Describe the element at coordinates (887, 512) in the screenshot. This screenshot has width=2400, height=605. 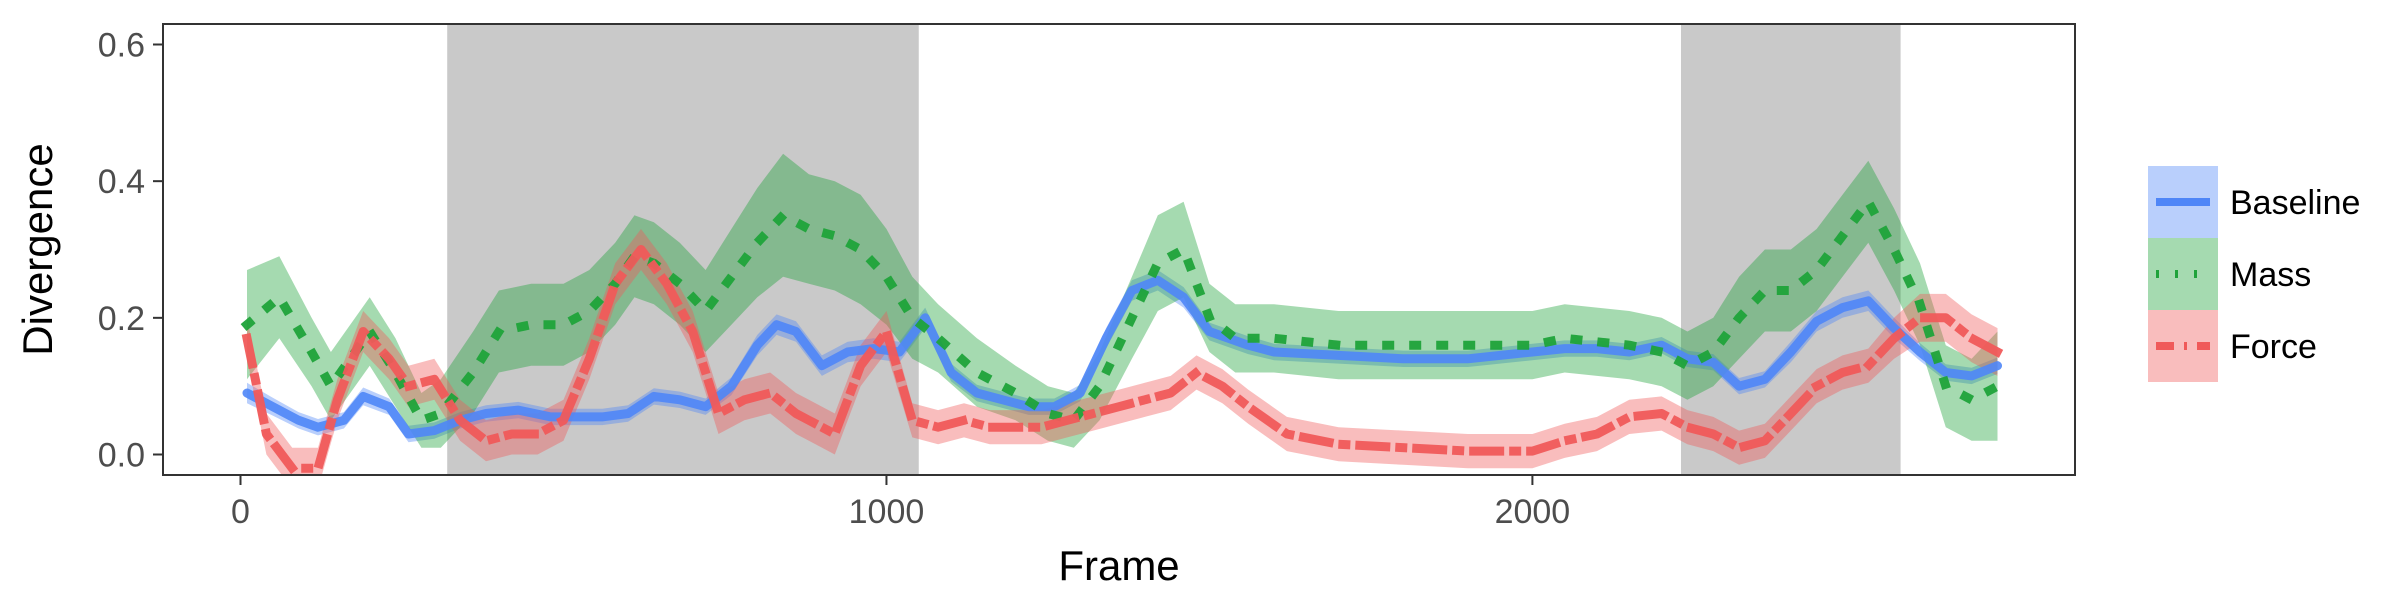
I see `x-tick-label: 1000` at that location.